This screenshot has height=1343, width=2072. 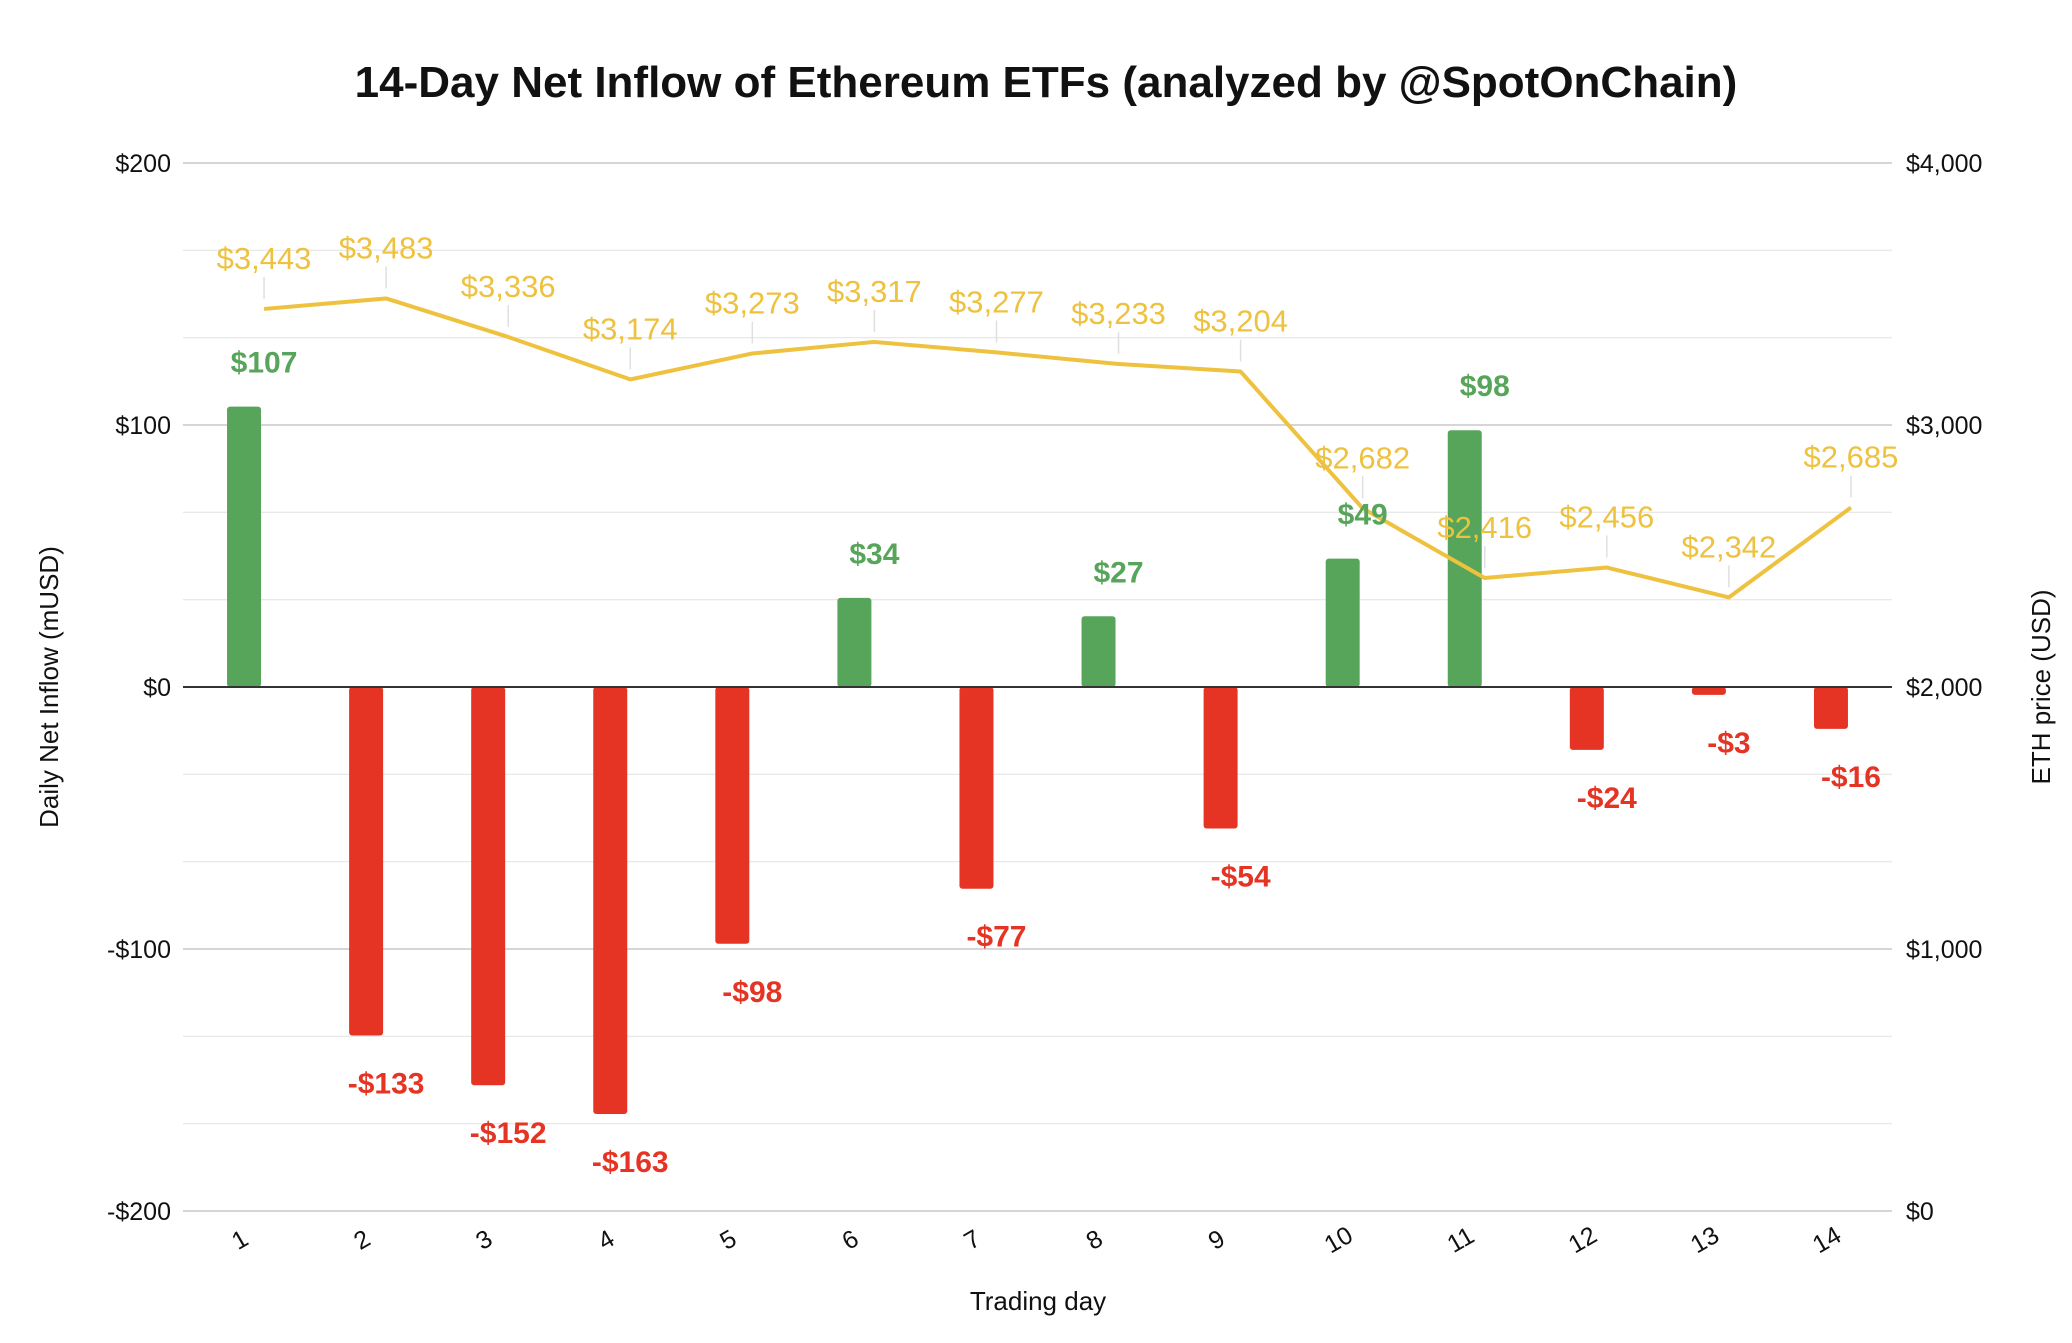 I want to click on y-tick-label: $0, so click(x=157, y=688).